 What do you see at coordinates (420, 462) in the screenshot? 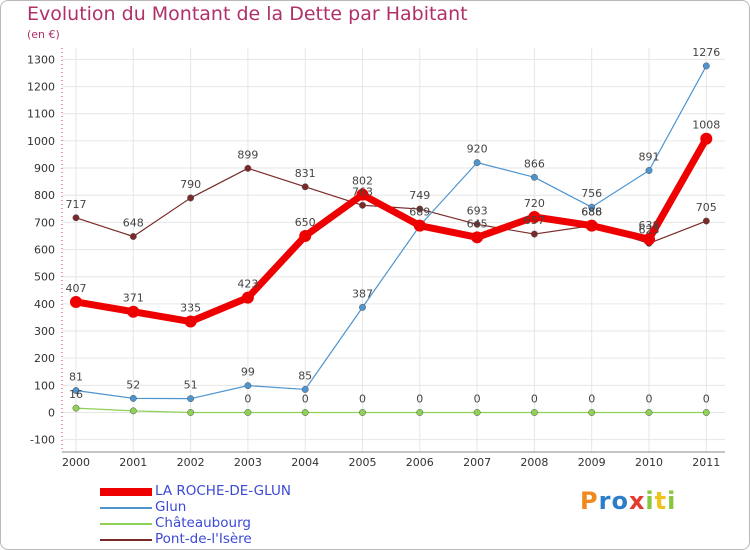
I see `x-tick-label: 2006` at bounding box center [420, 462].